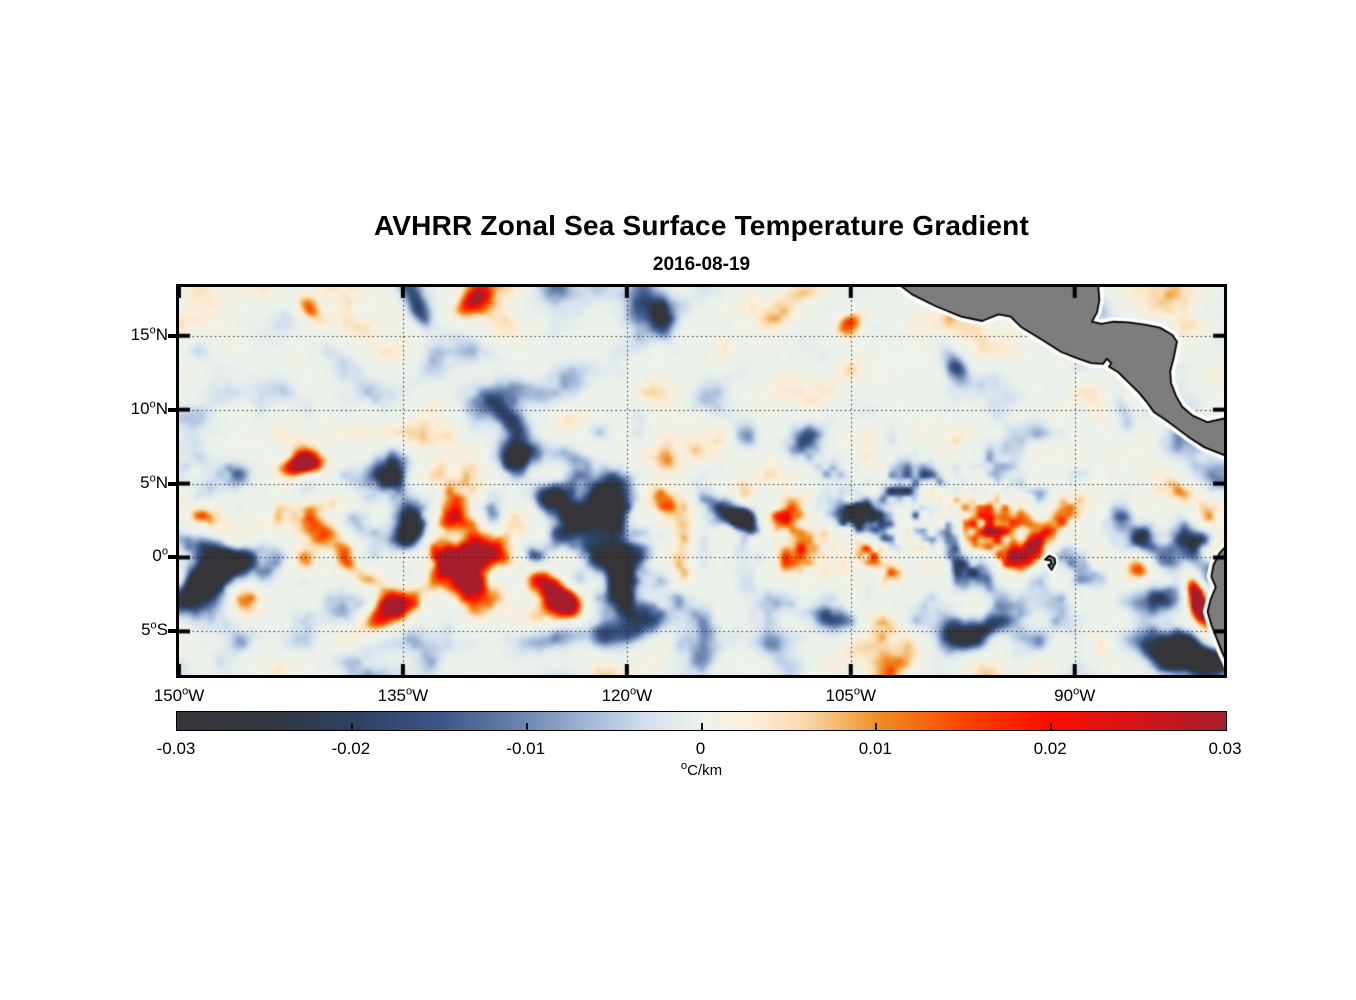 The height and width of the screenshot is (1000, 1356). What do you see at coordinates (149, 334) in the screenshot?
I see `y-axis-tick-label: 15oN` at bounding box center [149, 334].